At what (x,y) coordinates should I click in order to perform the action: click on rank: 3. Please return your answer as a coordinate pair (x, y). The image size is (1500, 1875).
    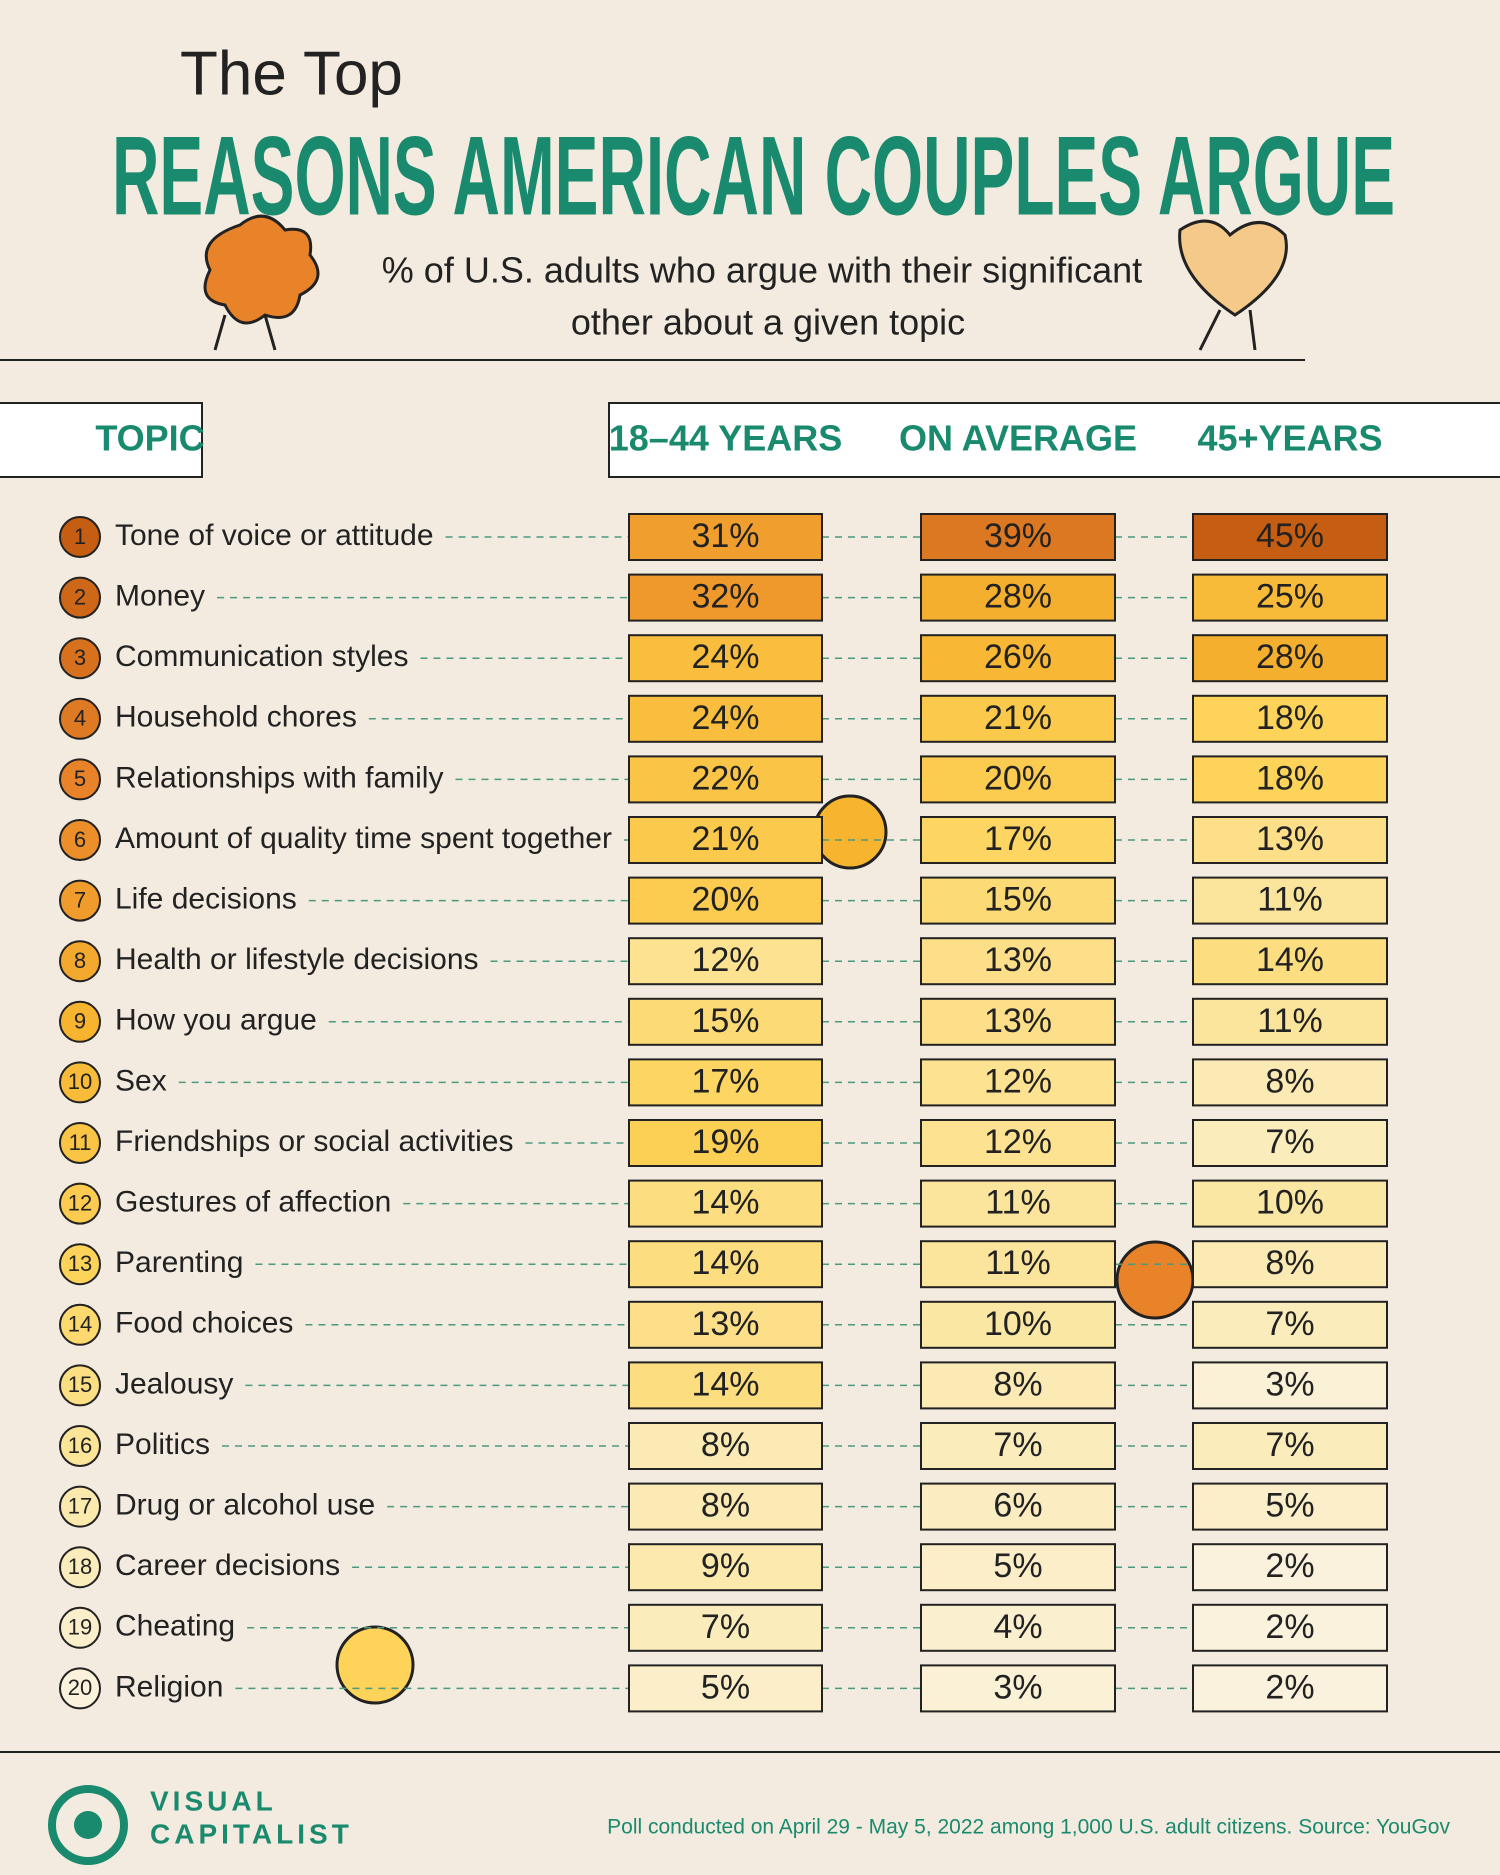
    Looking at the image, I should click on (80, 657).